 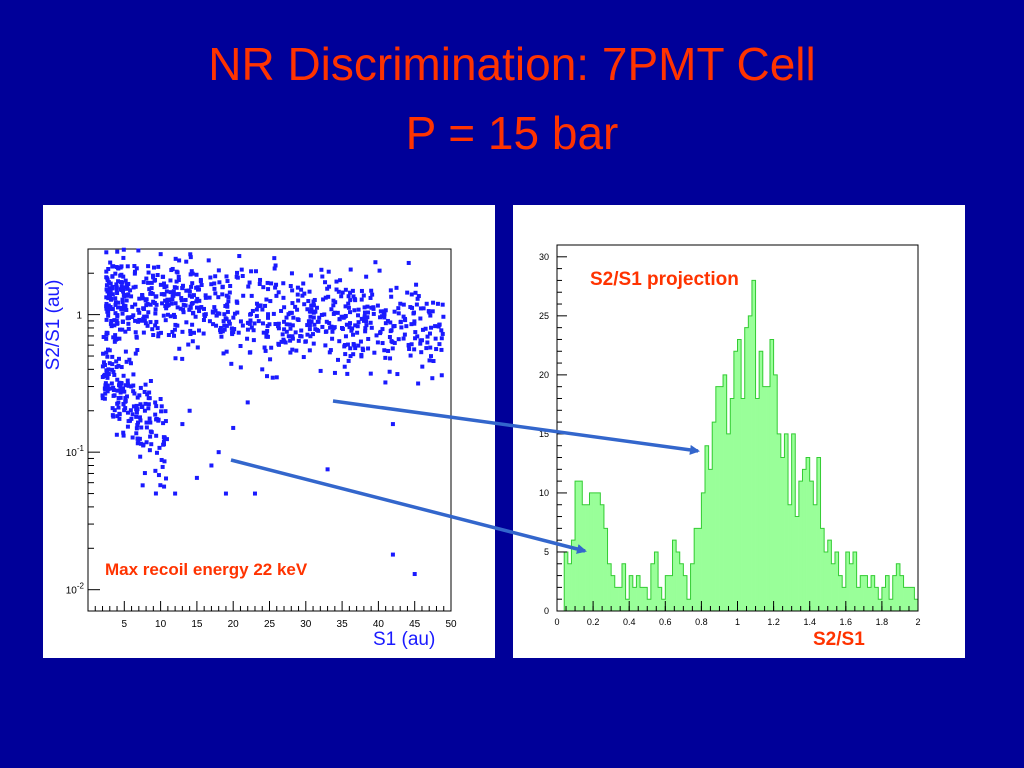 What do you see at coordinates (546, 552) in the screenshot?
I see `histogram-y-tick-label: 5` at bounding box center [546, 552].